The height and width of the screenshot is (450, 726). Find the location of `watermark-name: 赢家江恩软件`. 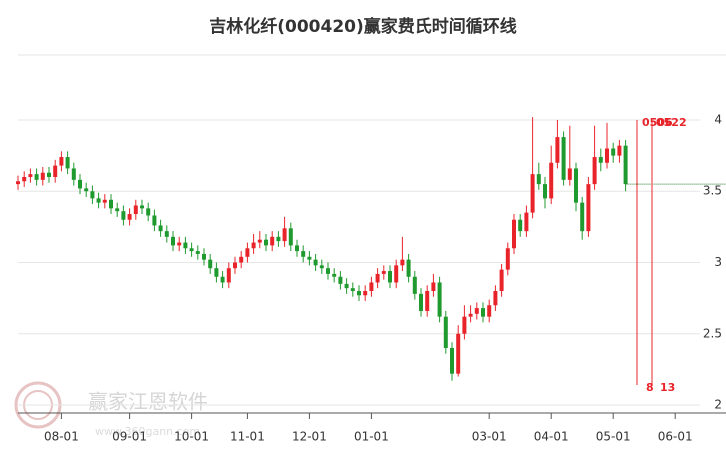

watermark-name: 赢家江恩软件 is located at coordinates (148, 402).